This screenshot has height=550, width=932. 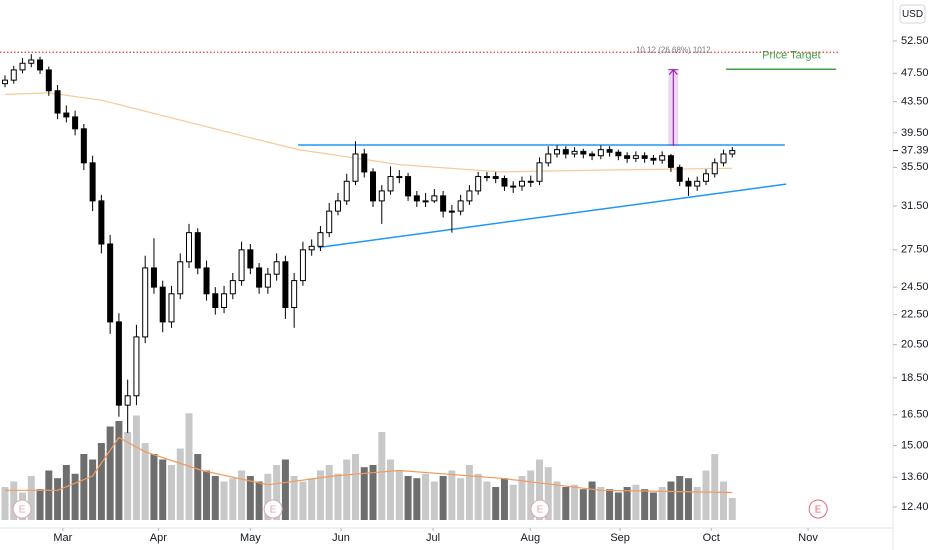 I want to click on y-tick-label: 20.50, so click(x=915, y=345).